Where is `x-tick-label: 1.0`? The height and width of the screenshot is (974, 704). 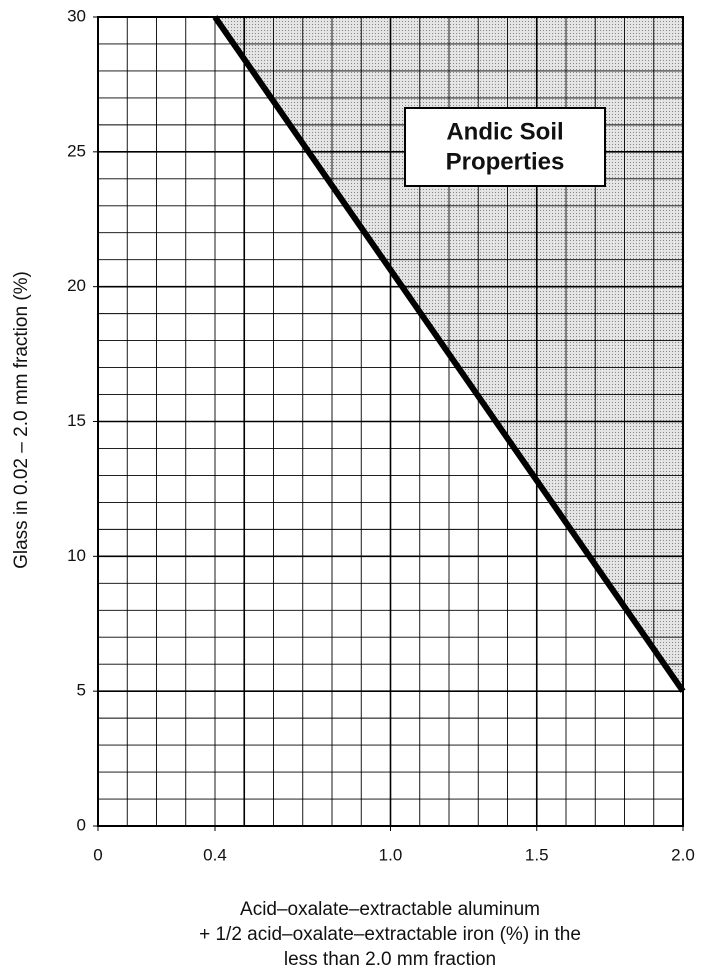 x-tick-label: 1.0 is located at coordinates (391, 854).